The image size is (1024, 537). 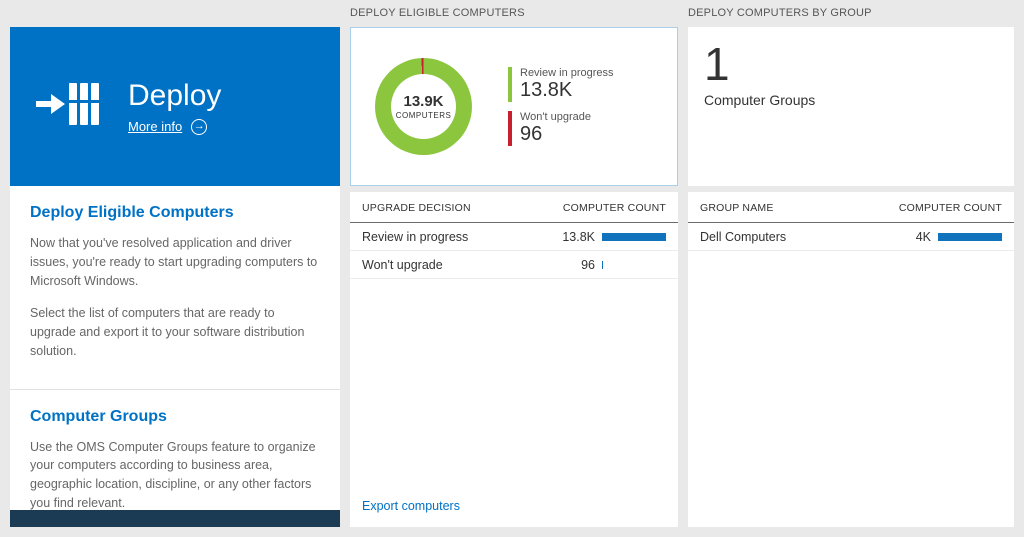 I want to click on tile-title: Deploy, so click(x=175, y=95).